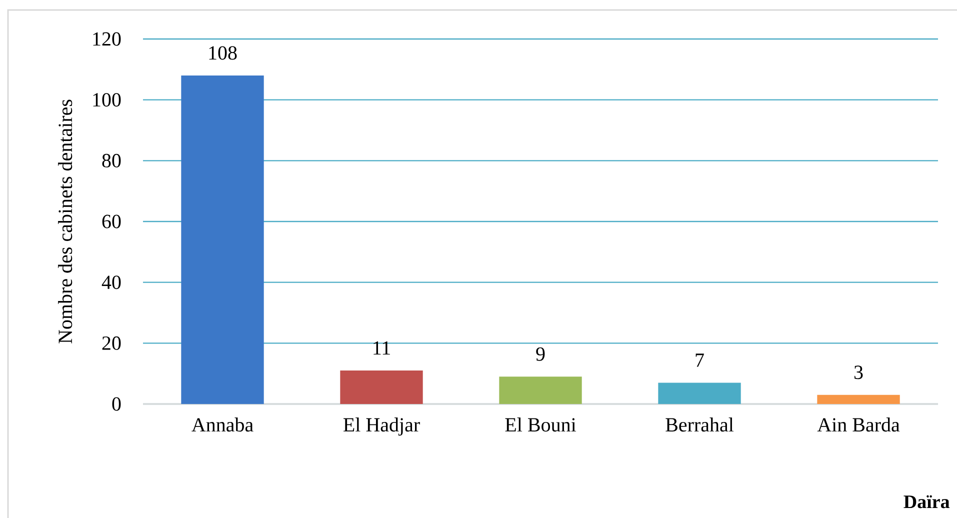 Image resolution: width=957 pixels, height=518 pixels. What do you see at coordinates (858, 425) in the screenshot?
I see `x-tick-label: Ain Barda` at bounding box center [858, 425].